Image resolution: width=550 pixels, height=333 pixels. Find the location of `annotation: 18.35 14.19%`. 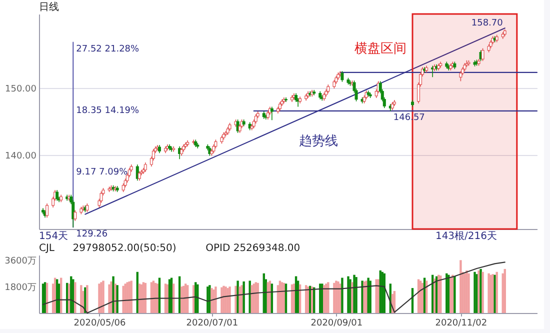

annotation: 18.35 14.19% is located at coordinates (108, 111).